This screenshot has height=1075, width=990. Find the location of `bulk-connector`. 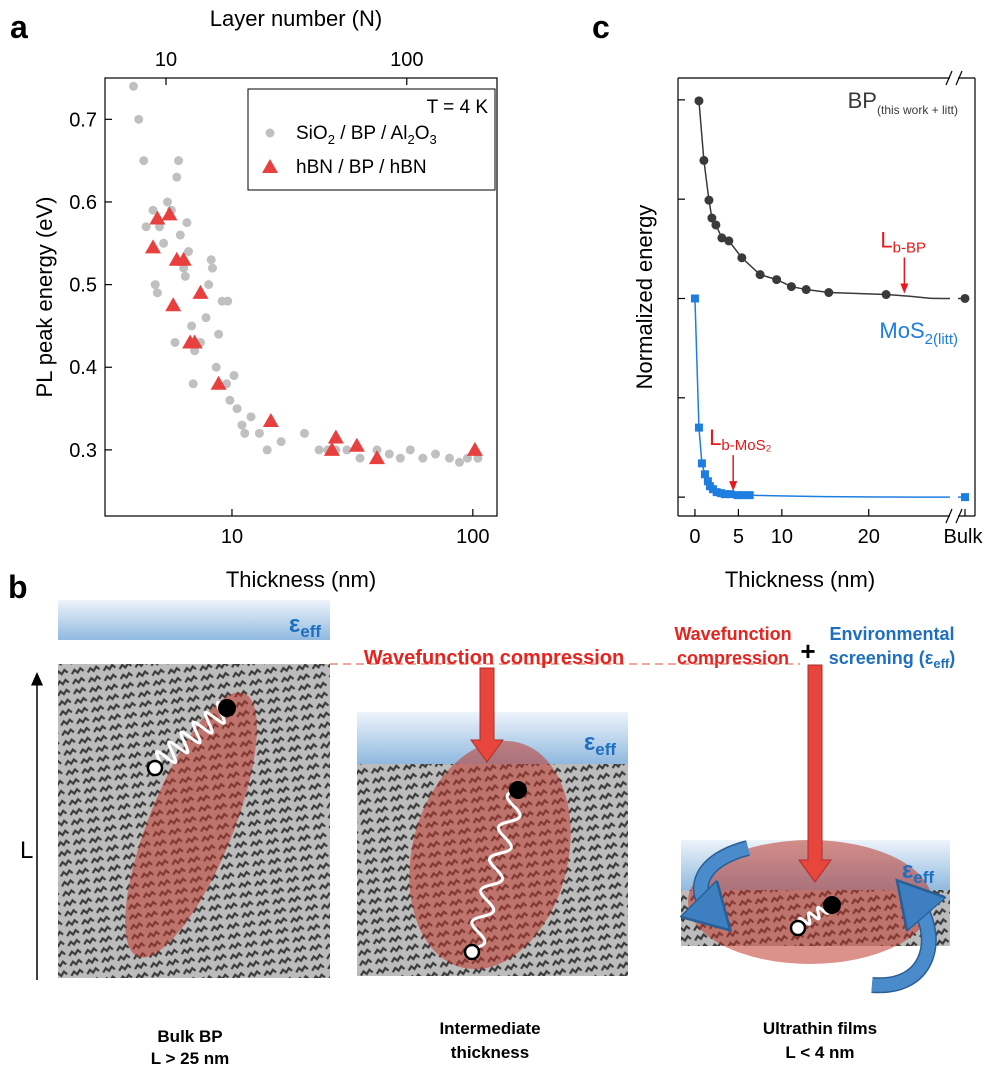

bulk-connector is located at coordinates (925, 296).